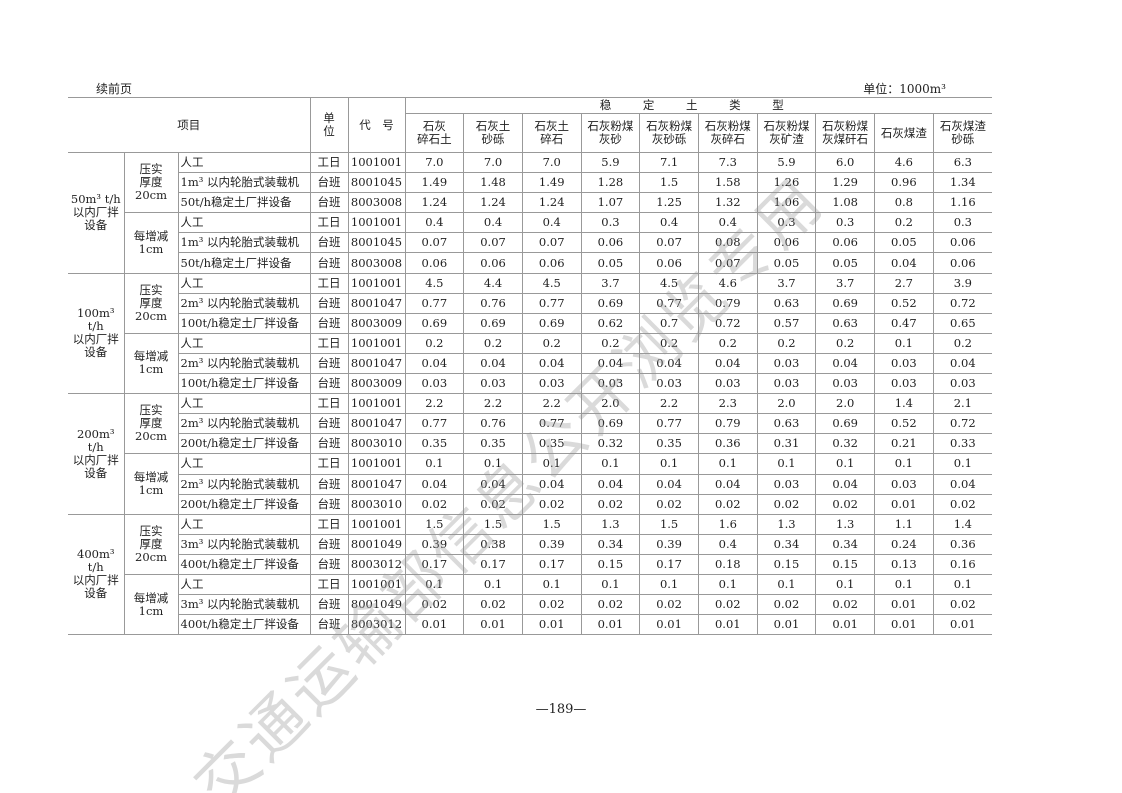  Describe the element at coordinates (786, 283) in the screenshot. I see `value-cell: 3.7` at that location.